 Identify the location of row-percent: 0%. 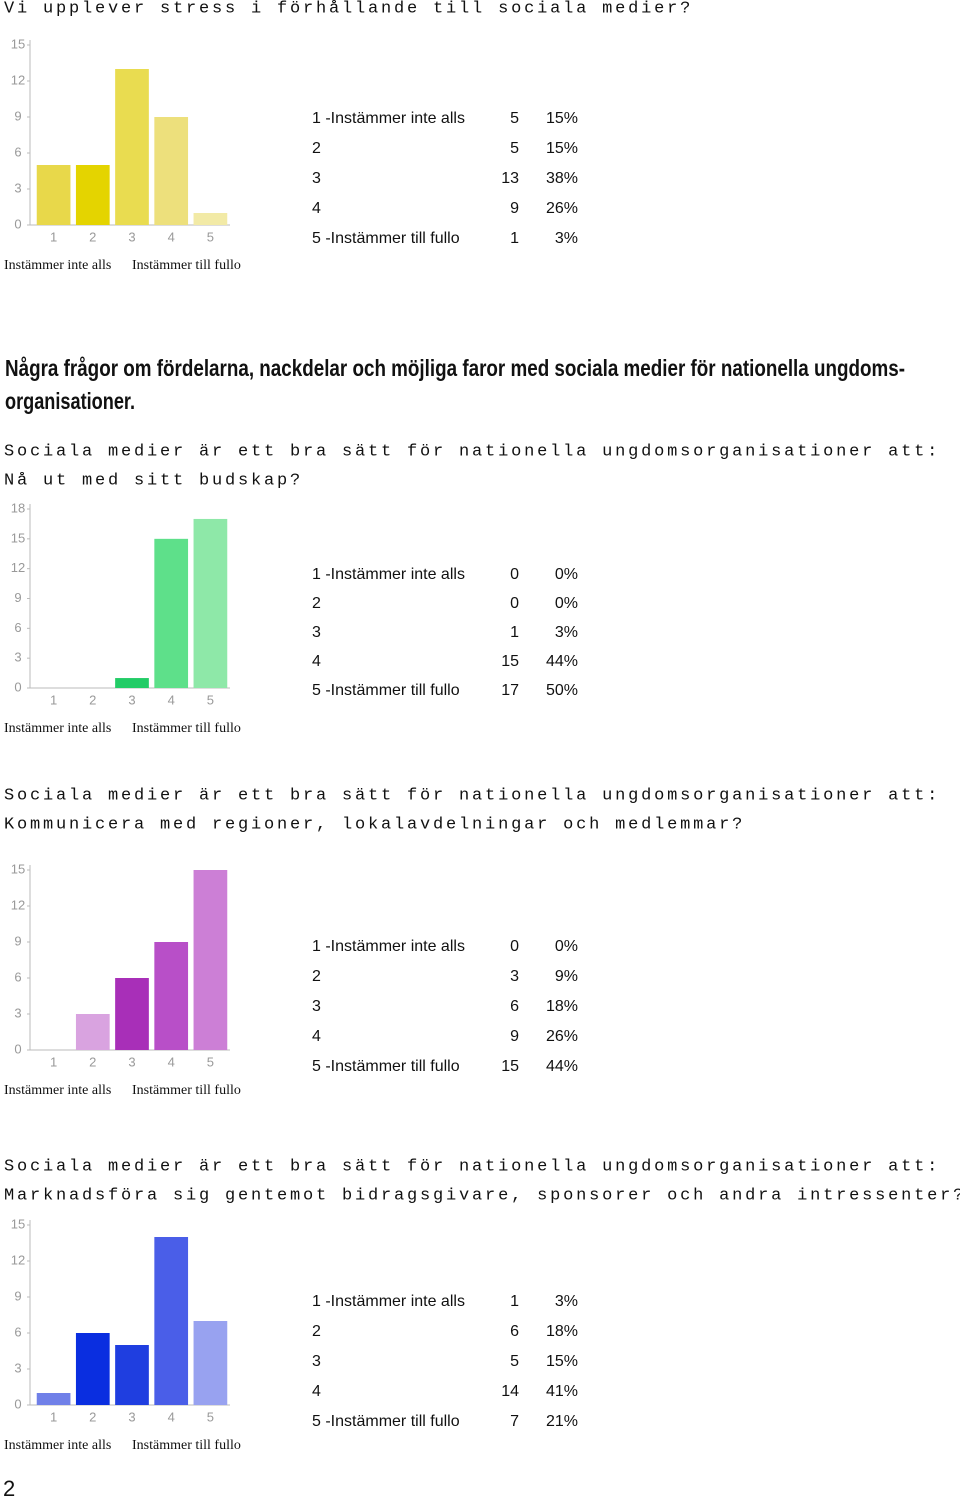
(566, 946).